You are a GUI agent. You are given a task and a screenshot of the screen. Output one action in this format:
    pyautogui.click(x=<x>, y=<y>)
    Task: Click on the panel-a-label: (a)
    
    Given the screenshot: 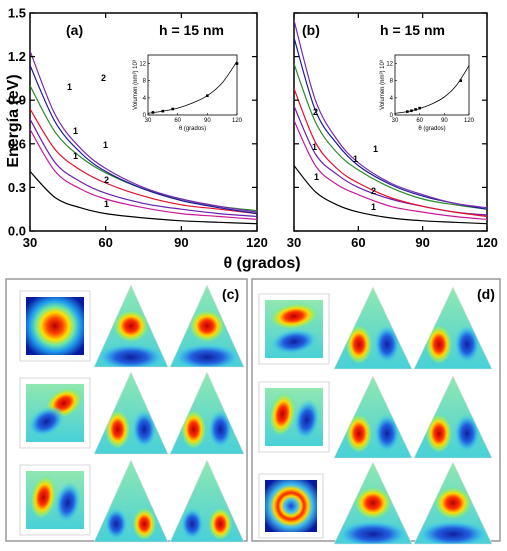 What is the action you would take?
    pyautogui.click(x=74, y=30)
    